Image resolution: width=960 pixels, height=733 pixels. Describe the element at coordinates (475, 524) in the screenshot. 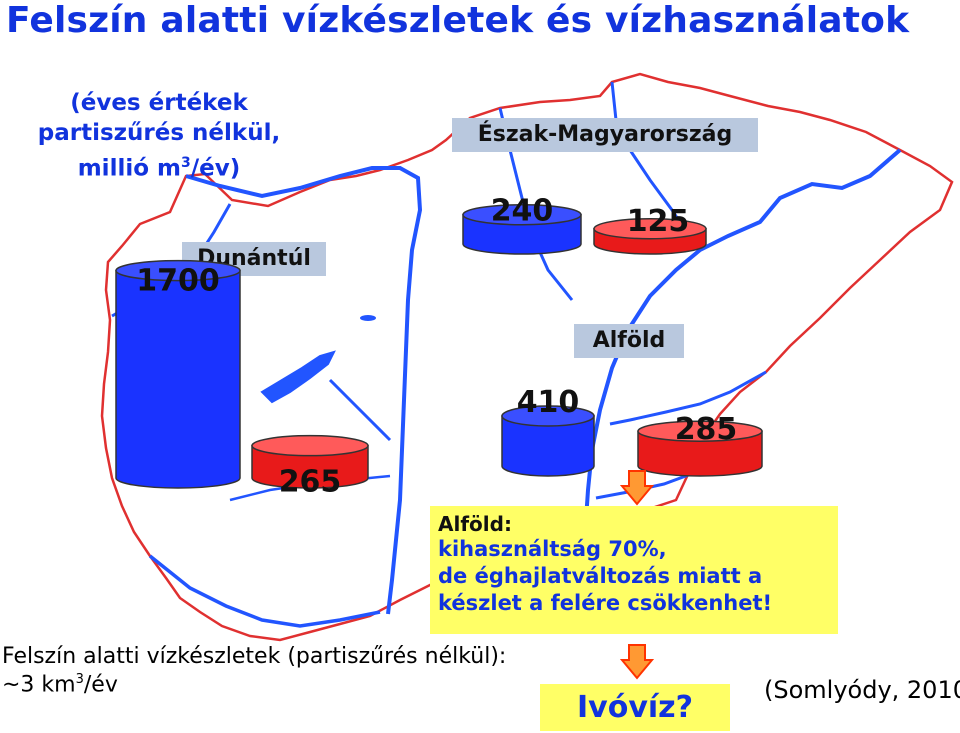

I see `alfold-callout-heading: Alföld:` at that location.